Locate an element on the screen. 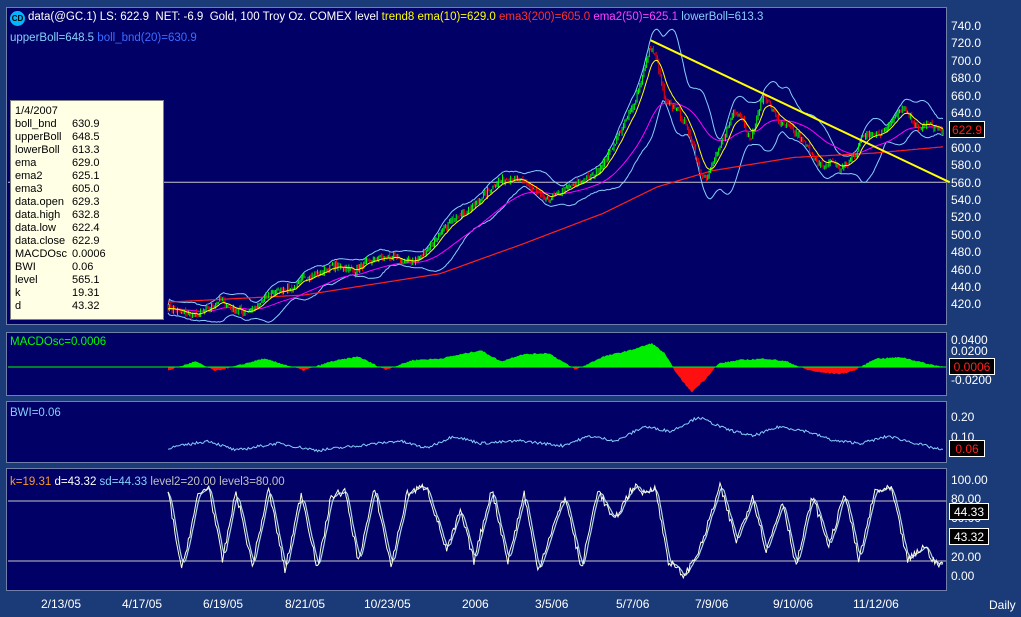 Image resolution: width=1021 pixels, height=617 pixels. data-window-row-value: 625.1 is located at coordinates (86, 176).